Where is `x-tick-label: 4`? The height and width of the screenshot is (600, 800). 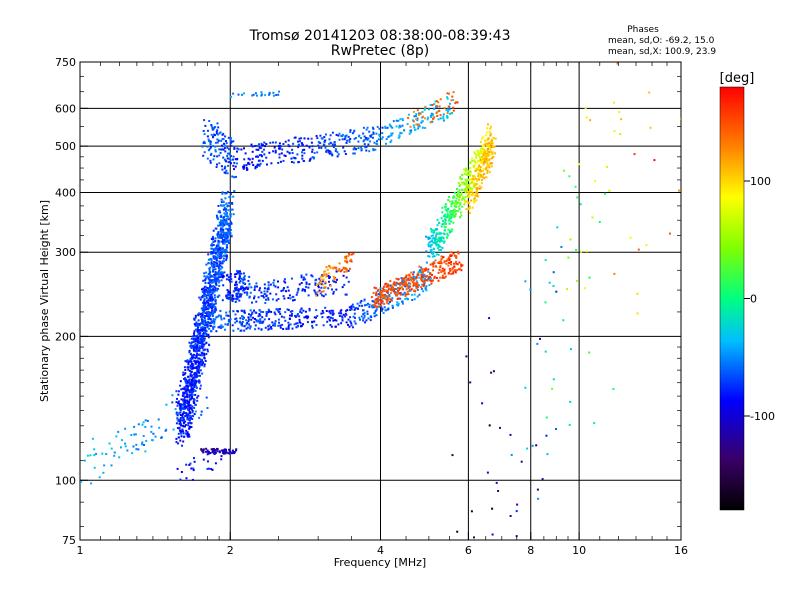 x-tick-label: 4 is located at coordinates (380, 550).